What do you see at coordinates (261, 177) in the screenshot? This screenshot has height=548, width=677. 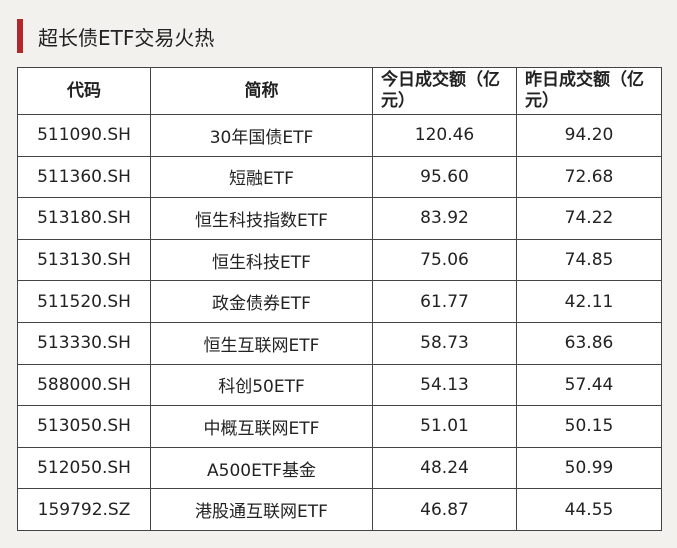 I see `cell-name: 短融ETF` at bounding box center [261, 177].